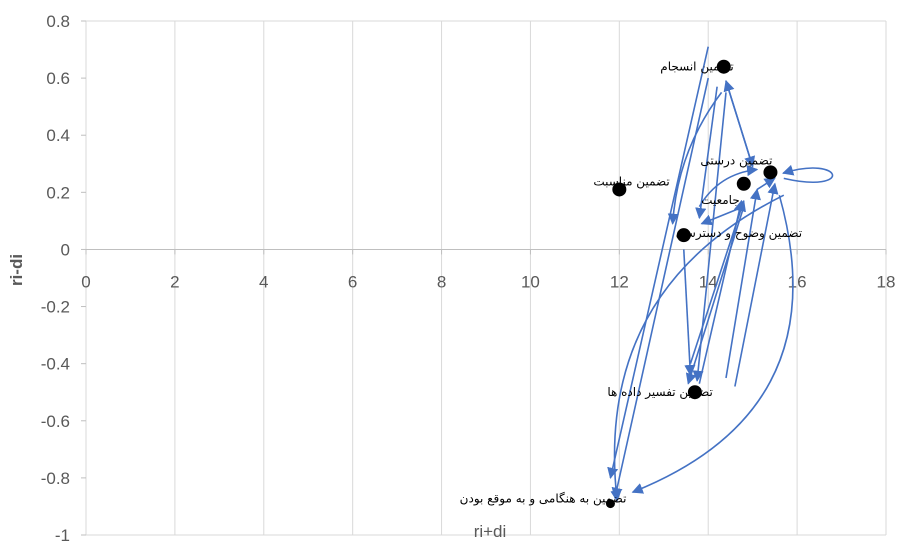  What do you see at coordinates (739, 233) in the screenshot?
I see `point-label-p5: تضمین وضوح و دسترسی` at bounding box center [739, 233].